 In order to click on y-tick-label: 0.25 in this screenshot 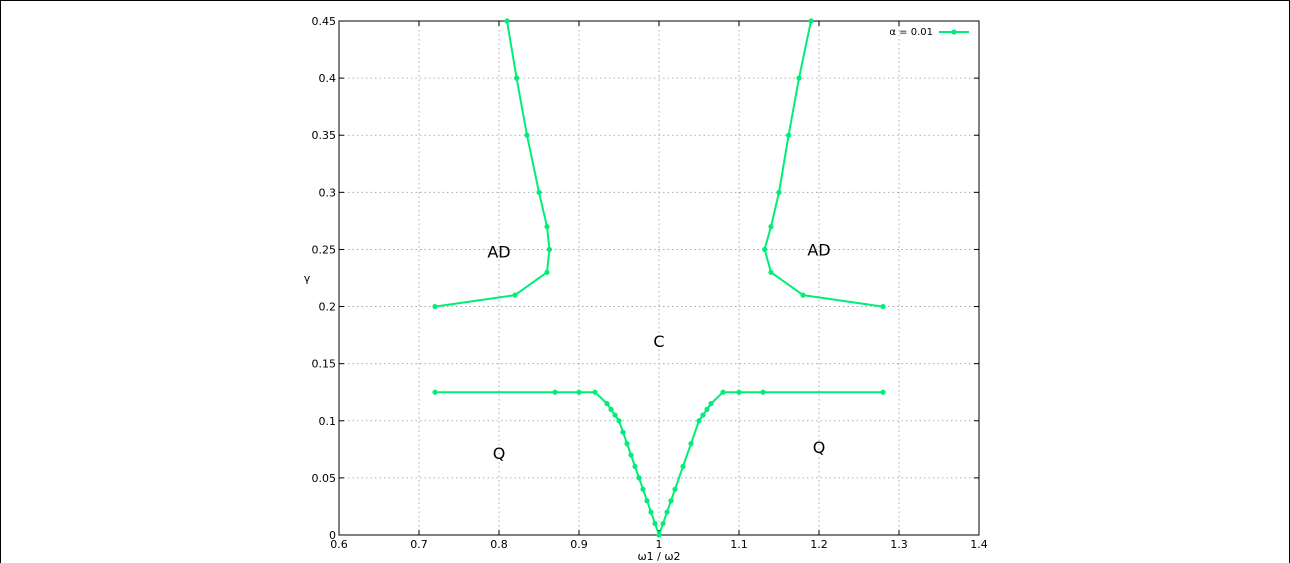, I will do `click(324, 249)`.